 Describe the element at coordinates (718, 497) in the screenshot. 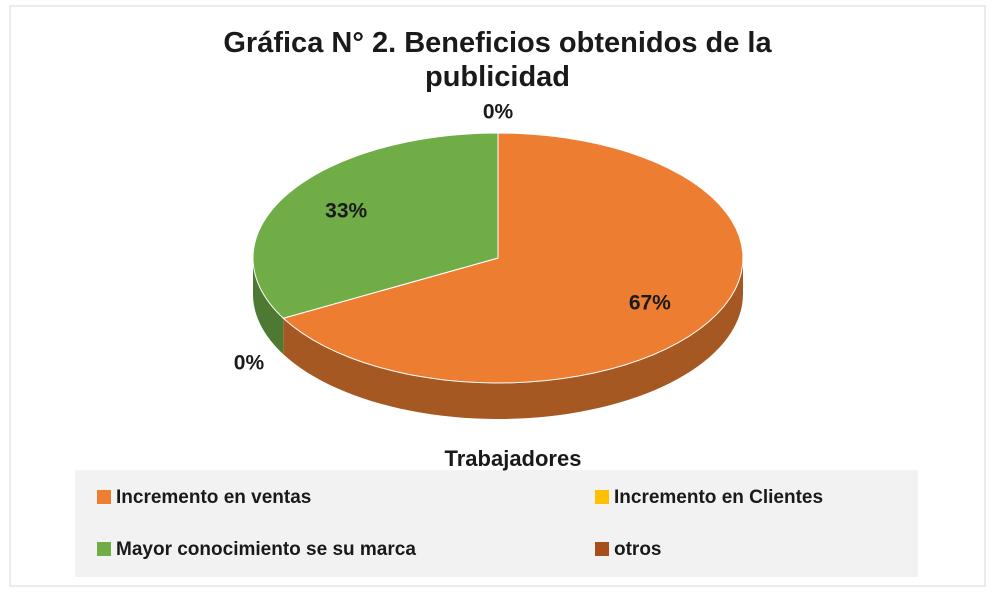

I see `legend-label: Incremento en Clientes` at that location.